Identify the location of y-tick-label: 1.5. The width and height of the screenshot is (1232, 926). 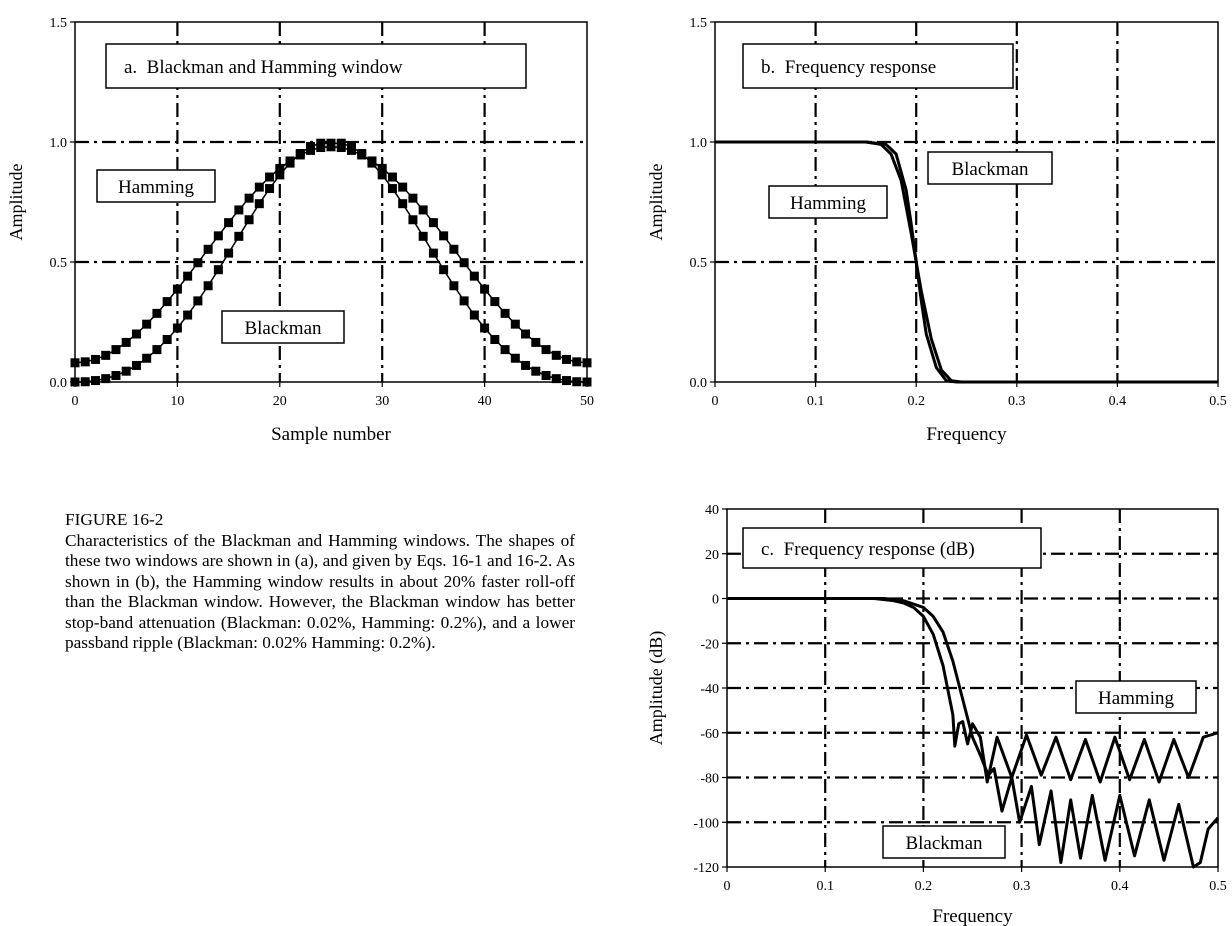
(59, 23).